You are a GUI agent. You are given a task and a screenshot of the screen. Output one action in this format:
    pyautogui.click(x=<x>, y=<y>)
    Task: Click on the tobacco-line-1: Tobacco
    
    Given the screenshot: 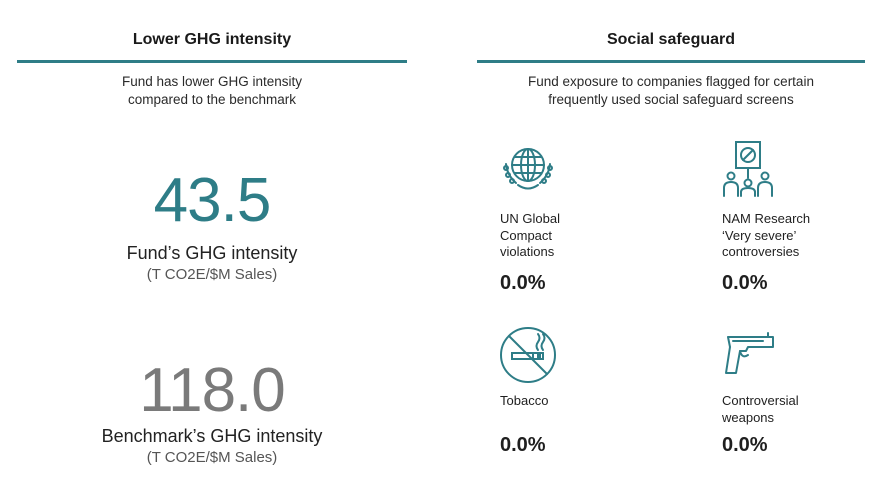 What is the action you would take?
    pyautogui.click(x=524, y=400)
    